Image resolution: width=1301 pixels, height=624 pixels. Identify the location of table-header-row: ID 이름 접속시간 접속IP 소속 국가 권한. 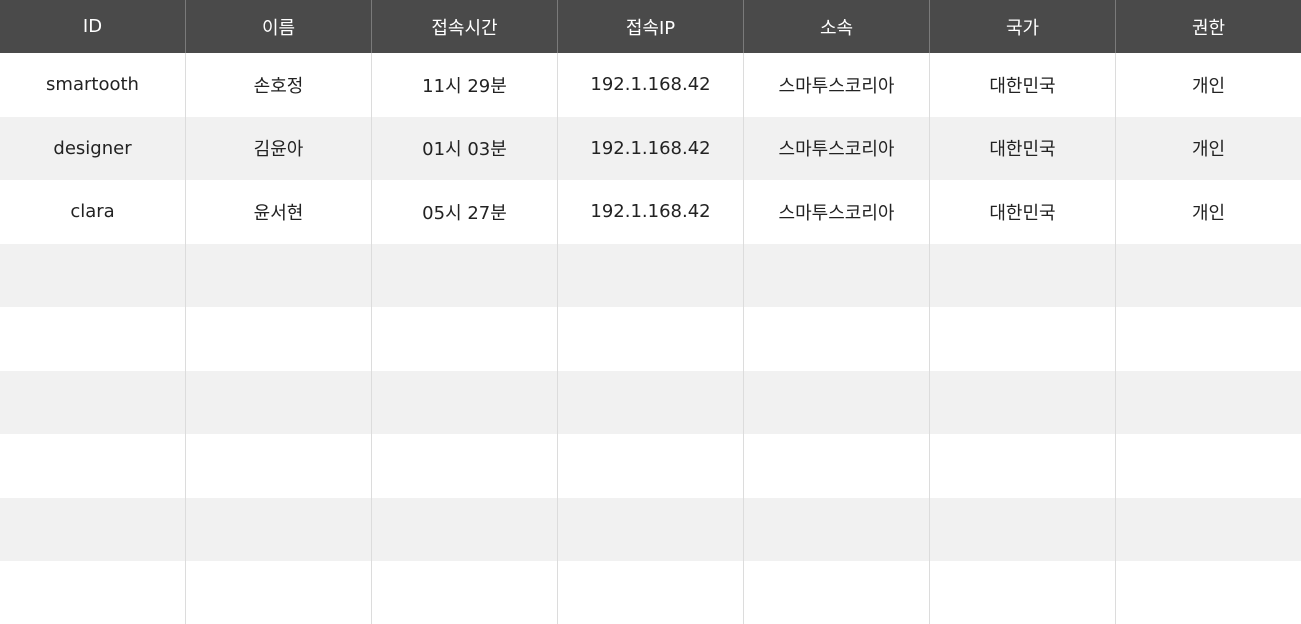
(650, 26).